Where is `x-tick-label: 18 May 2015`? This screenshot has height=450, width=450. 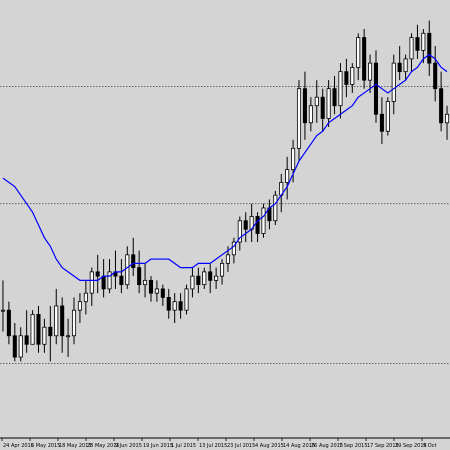
x-tick-label: 18 May 2015 is located at coordinates (75, 446).